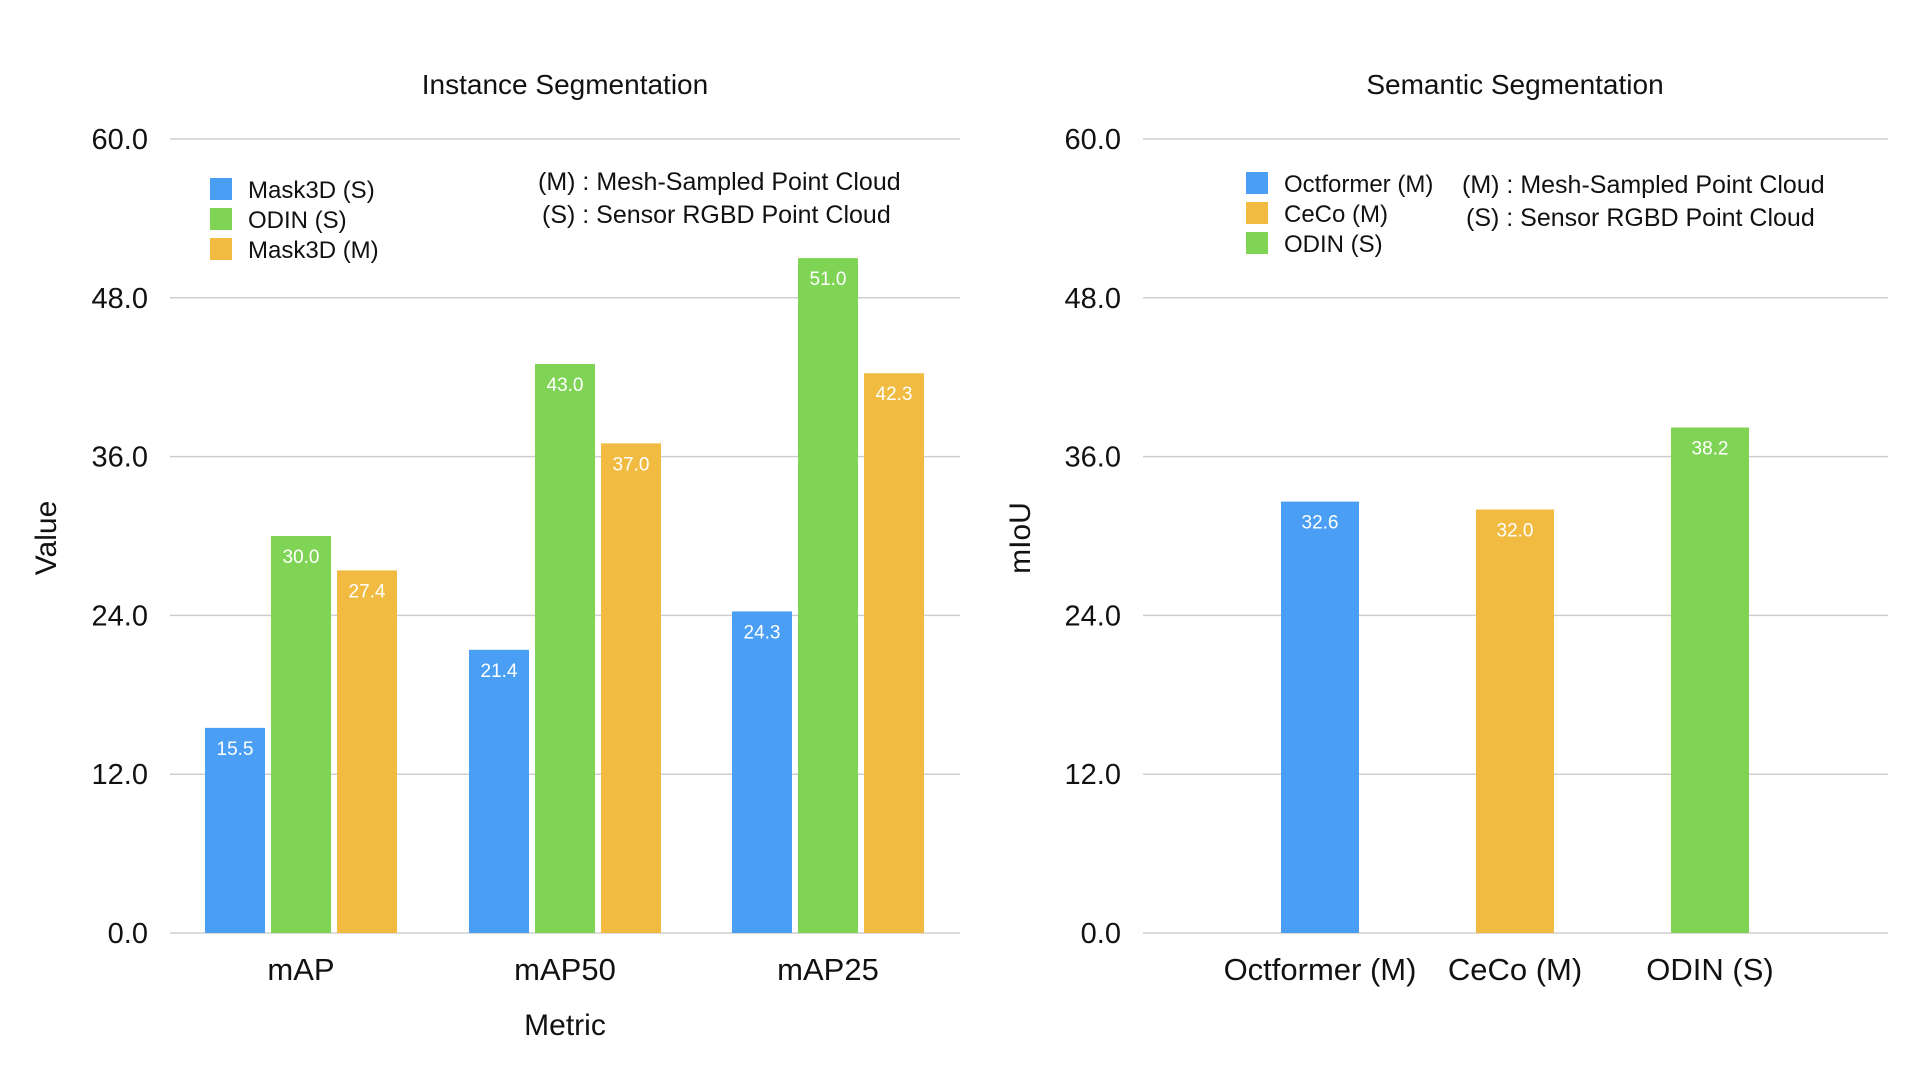 This screenshot has width=1920, height=1080. I want to click on bar-value-label: 42.3, so click(894, 394).